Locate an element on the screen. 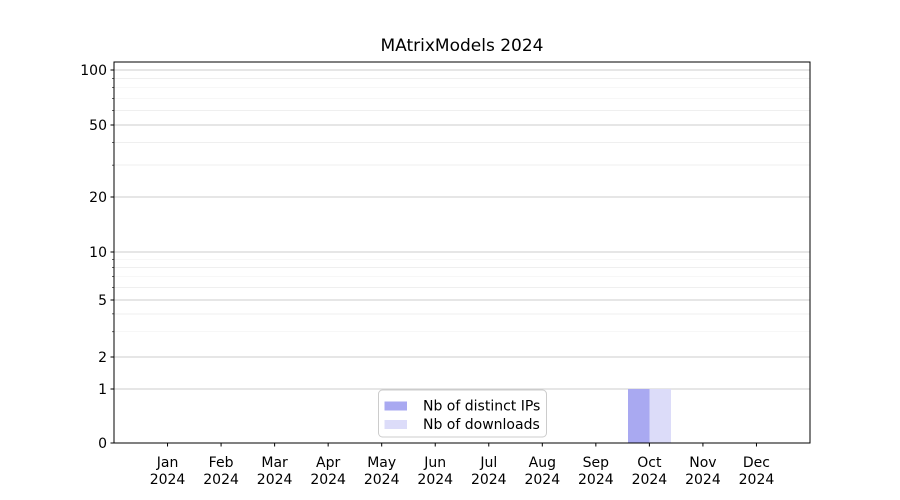  x-tick-label-year-nov: 2024 is located at coordinates (703, 480).